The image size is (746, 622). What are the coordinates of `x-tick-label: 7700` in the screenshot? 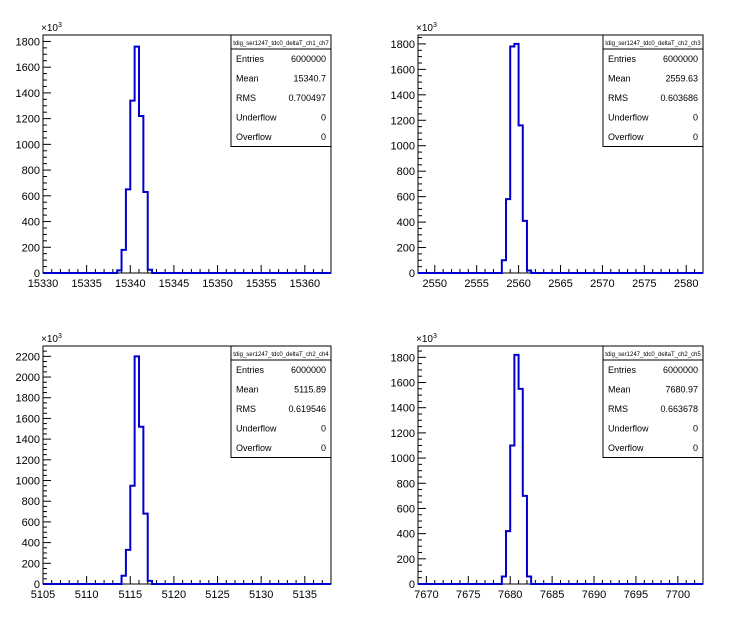 It's located at (678, 595).